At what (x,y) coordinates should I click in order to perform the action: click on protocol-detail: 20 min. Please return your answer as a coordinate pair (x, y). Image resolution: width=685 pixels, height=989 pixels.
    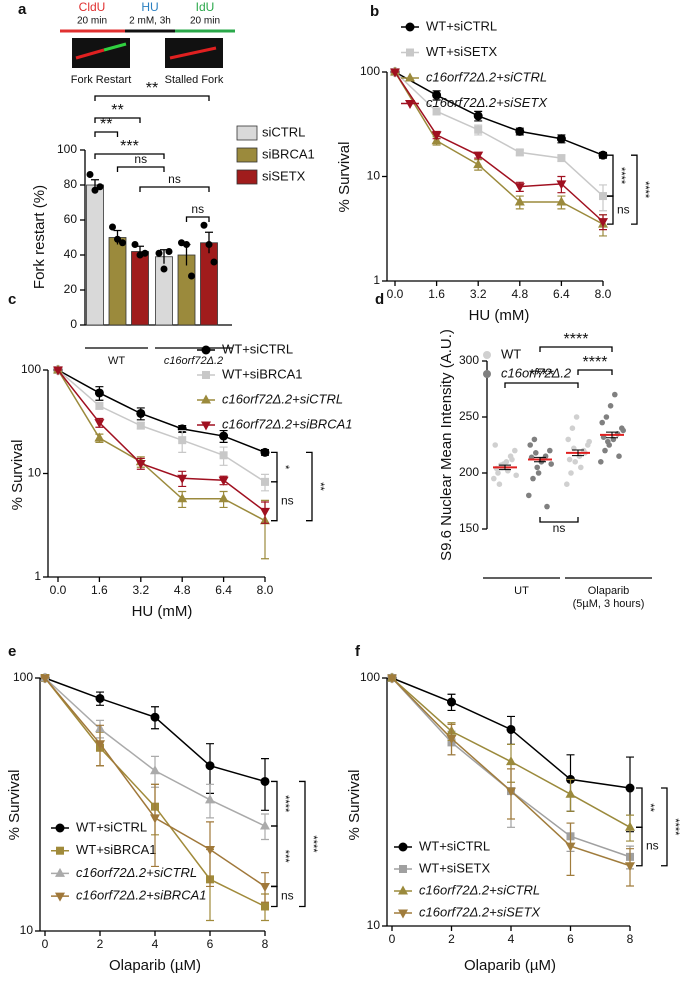
    Looking at the image, I should click on (205, 21).